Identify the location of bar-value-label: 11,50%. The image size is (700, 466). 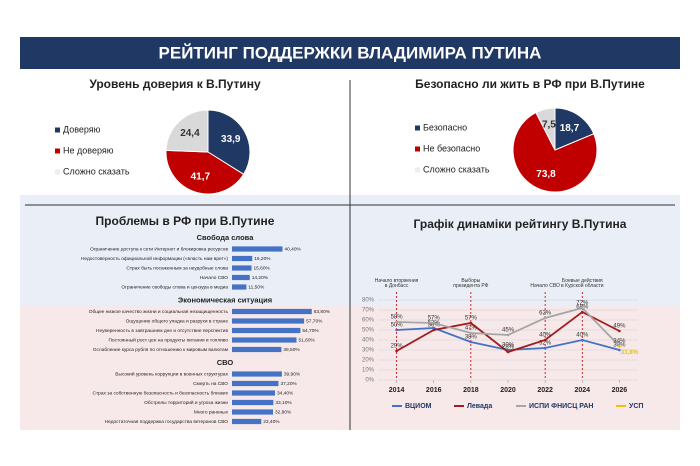
(256, 287).